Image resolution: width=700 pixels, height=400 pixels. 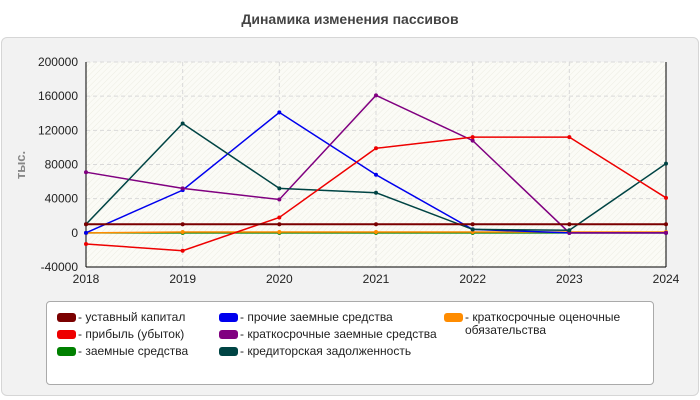 I want to click on y-tick-label: -40000, so click(x=60, y=267).